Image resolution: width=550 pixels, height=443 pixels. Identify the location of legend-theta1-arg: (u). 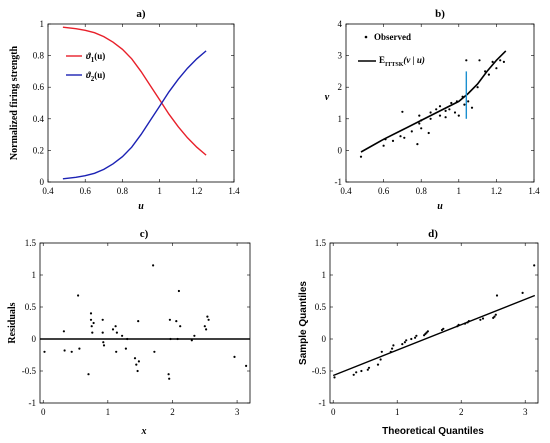
(99, 56).